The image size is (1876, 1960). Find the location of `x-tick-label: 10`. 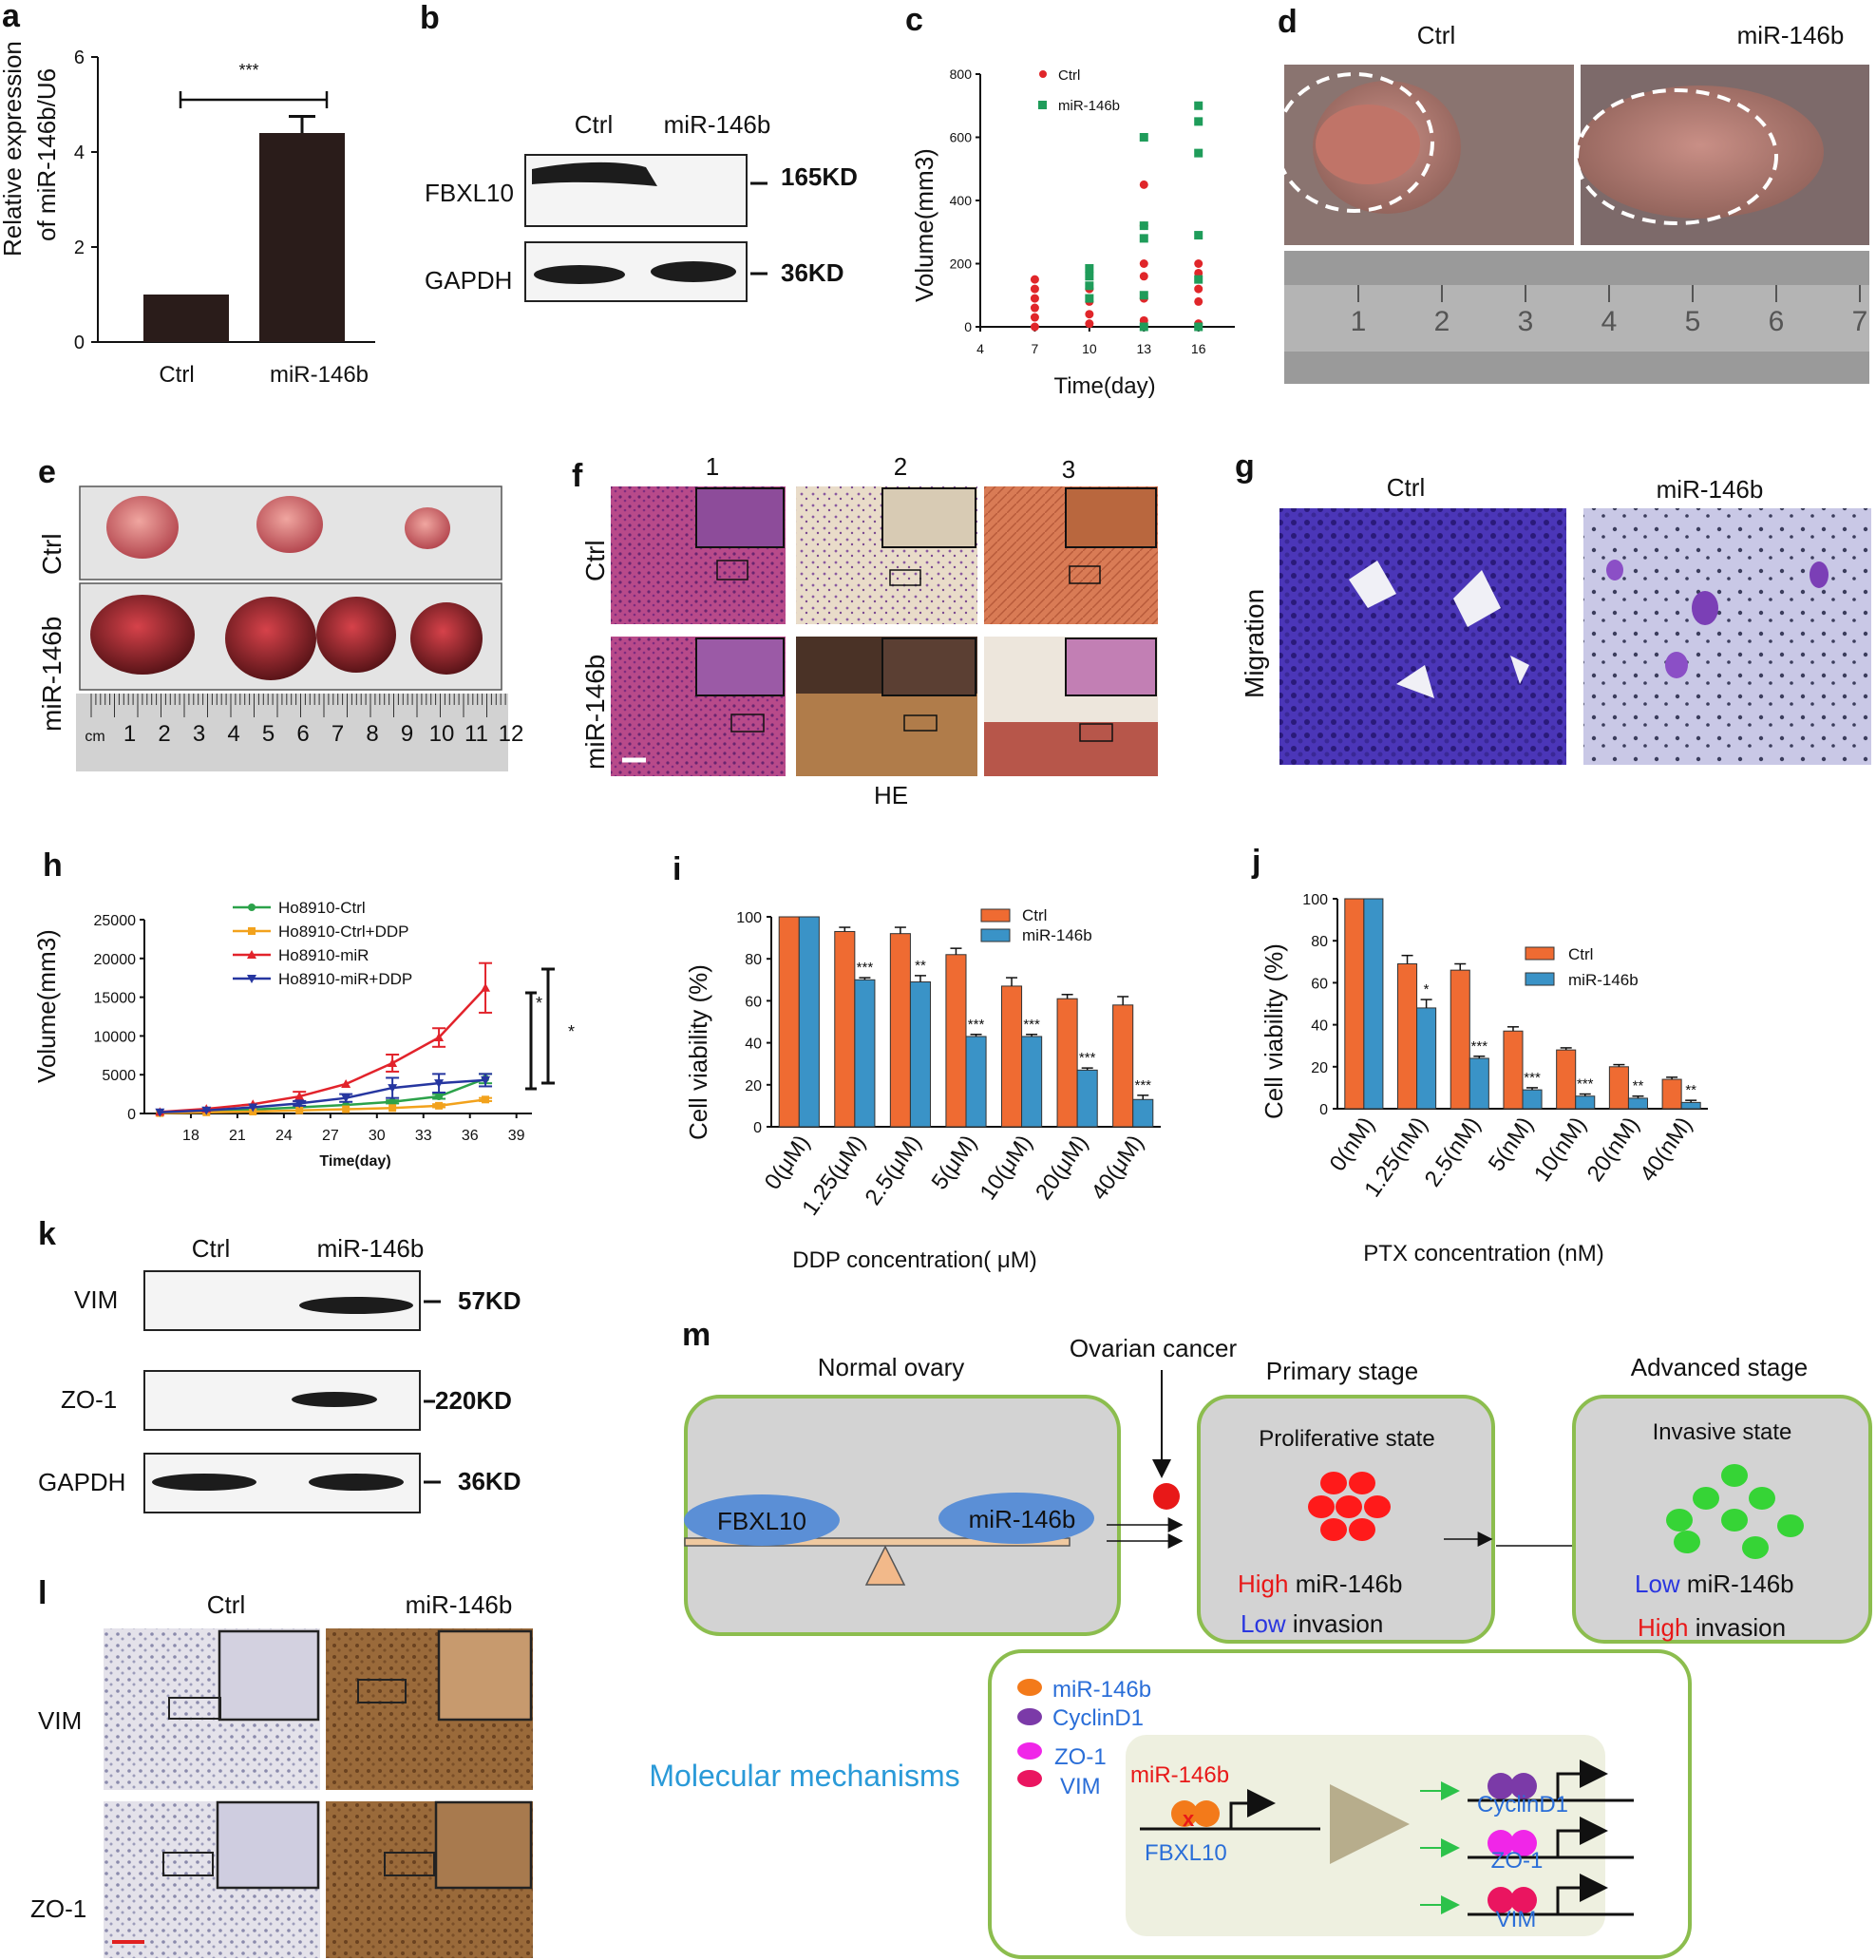

x-tick-label: 10 is located at coordinates (1089, 348).